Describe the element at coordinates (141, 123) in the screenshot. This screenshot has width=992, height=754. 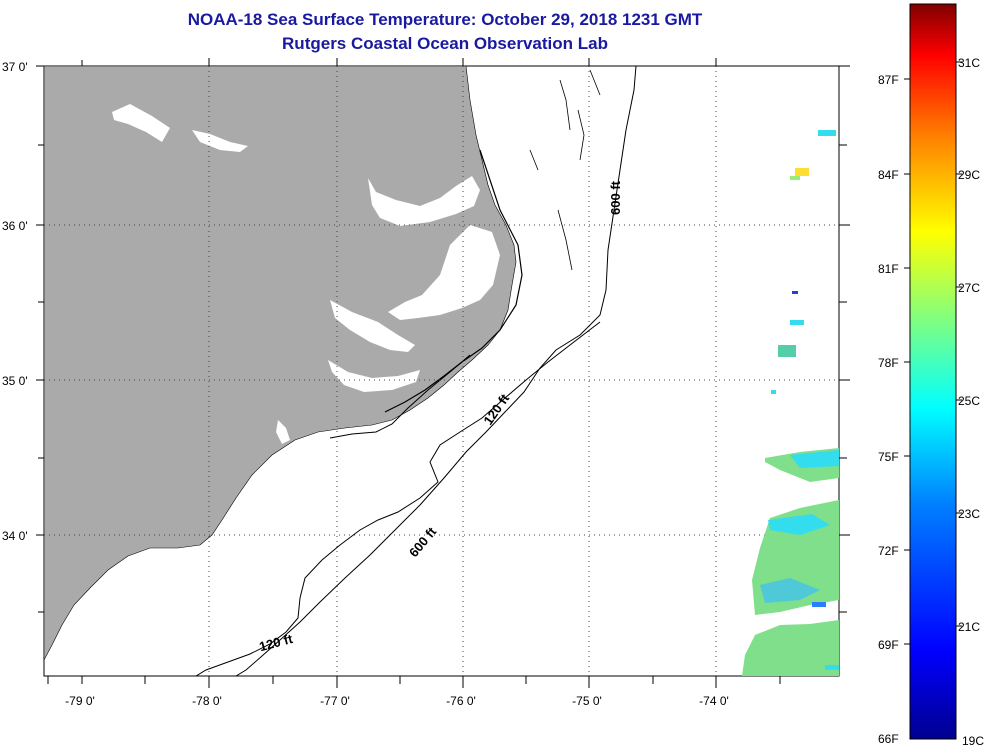
I see `inland-lake` at that location.